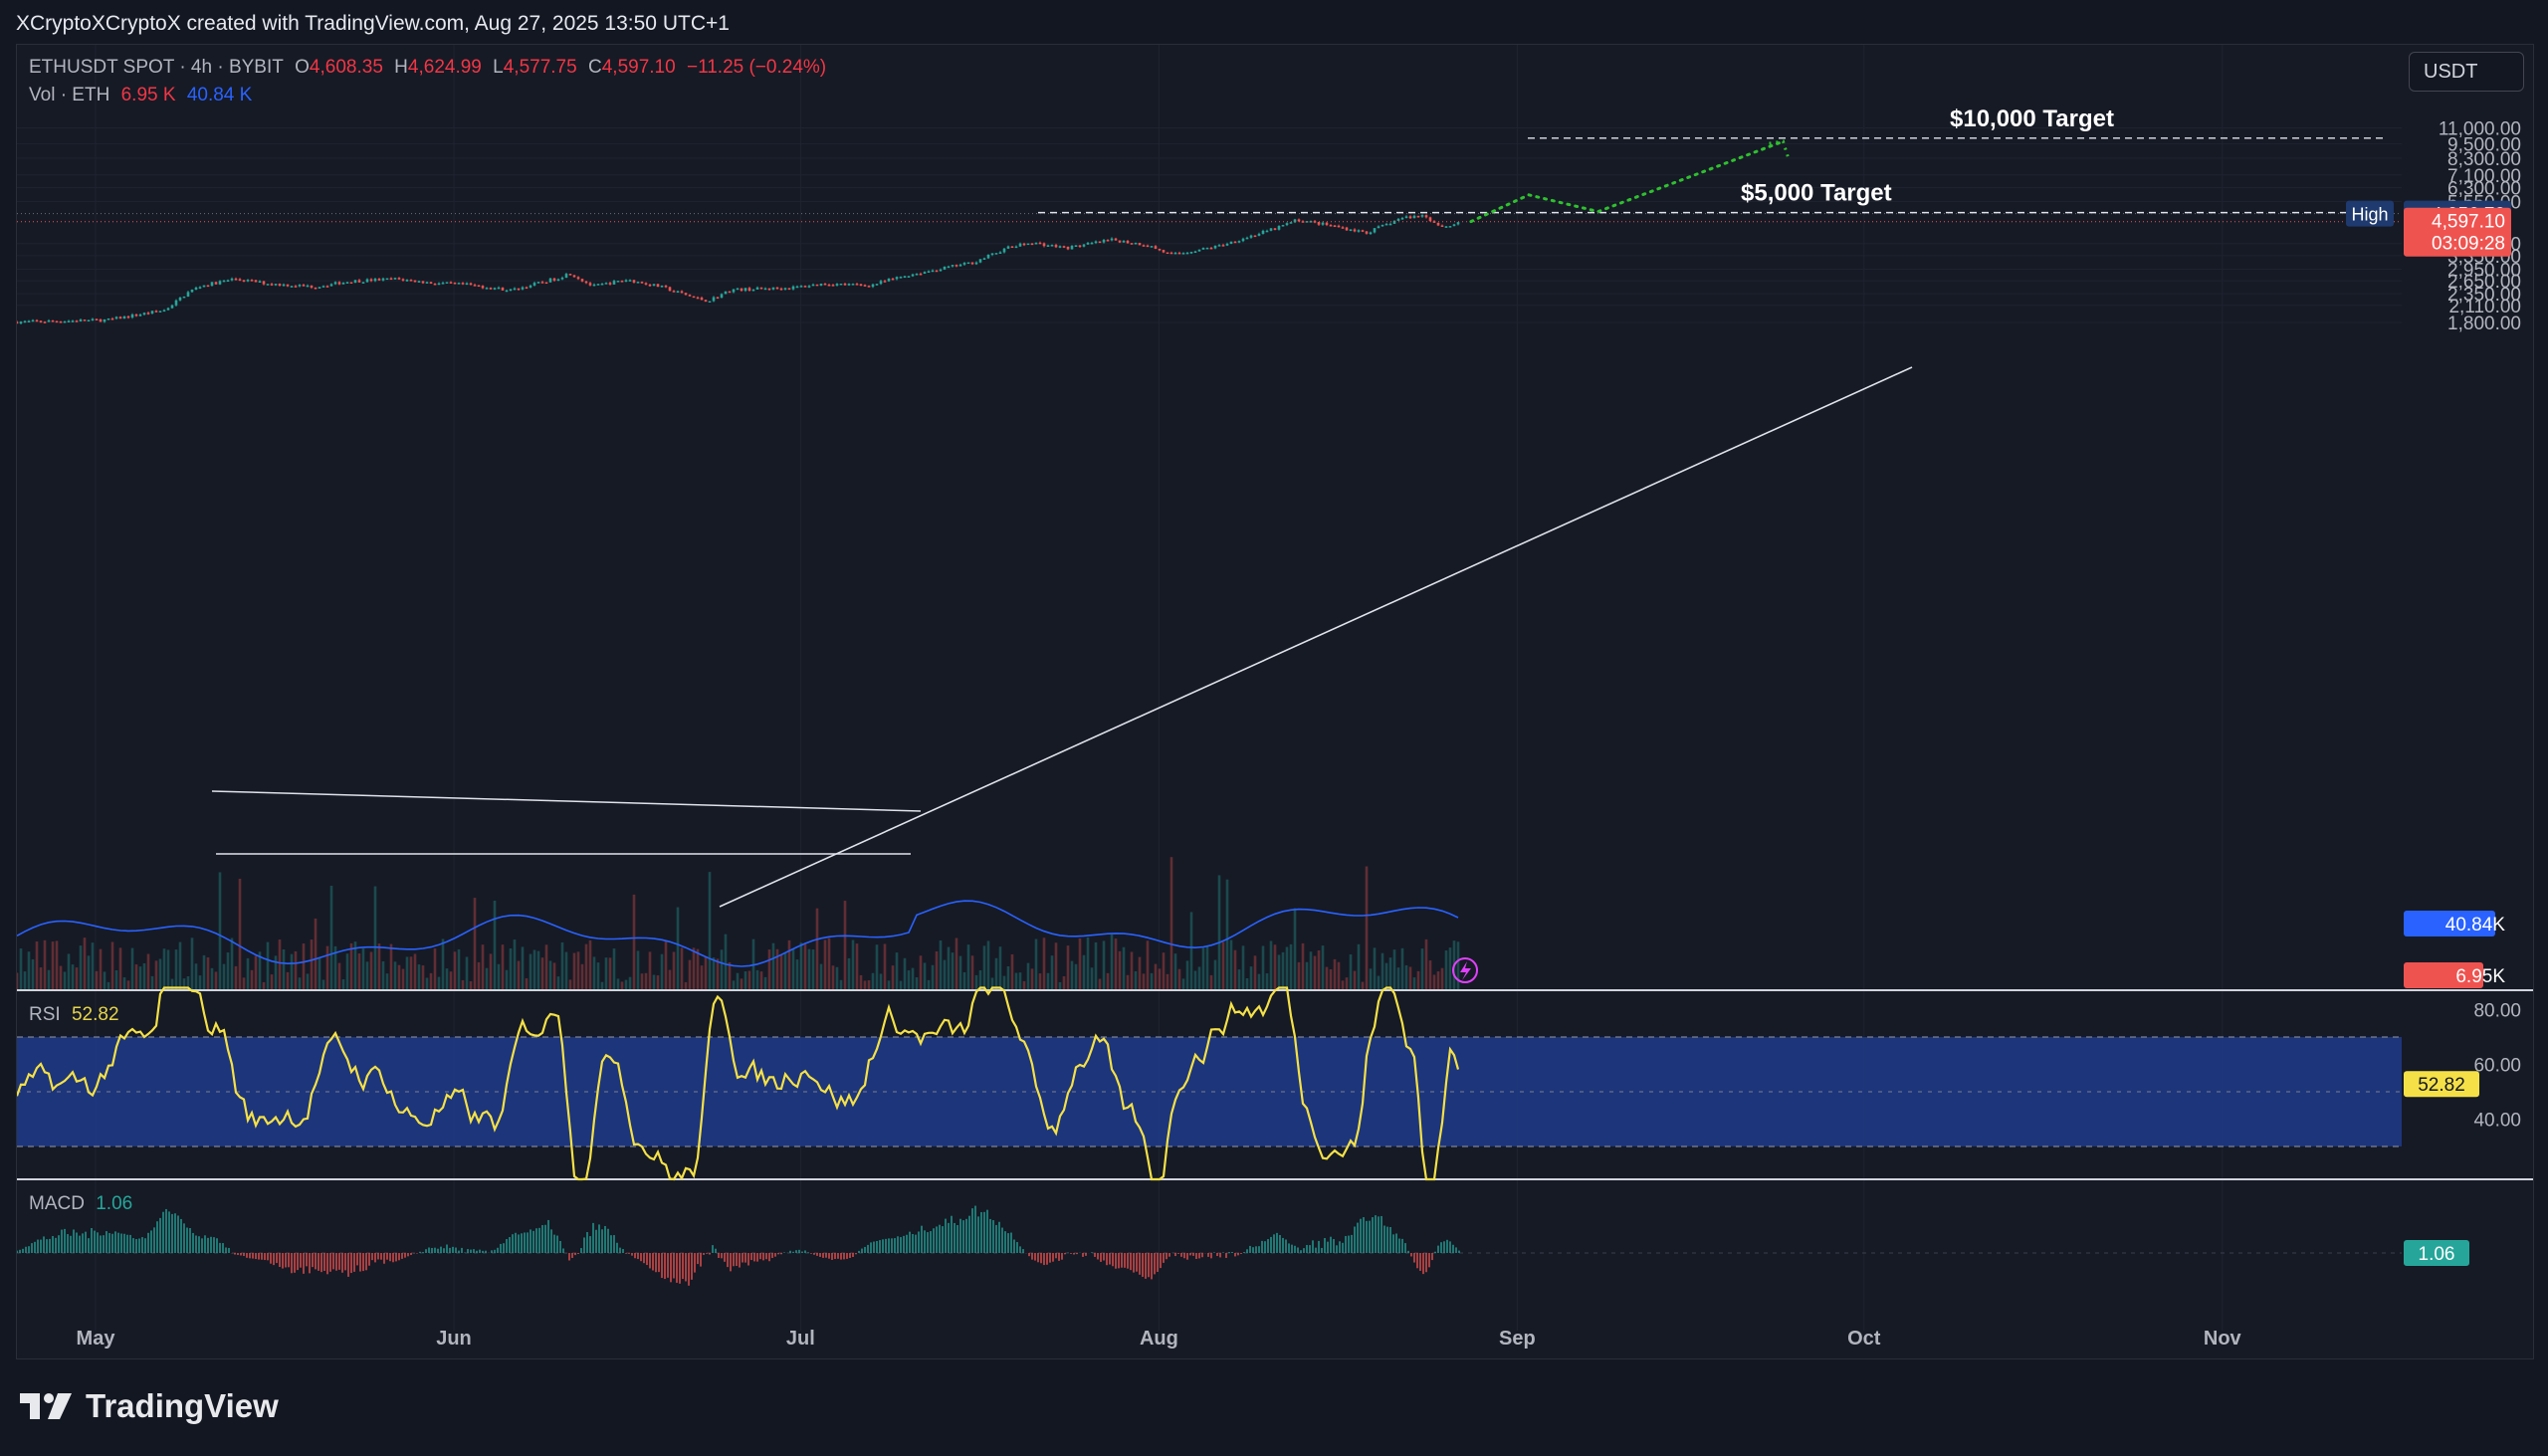 This screenshot has width=2548, height=1456. What do you see at coordinates (2484, 307) in the screenshot?
I see `price-axis-label: 2,110.00` at bounding box center [2484, 307].